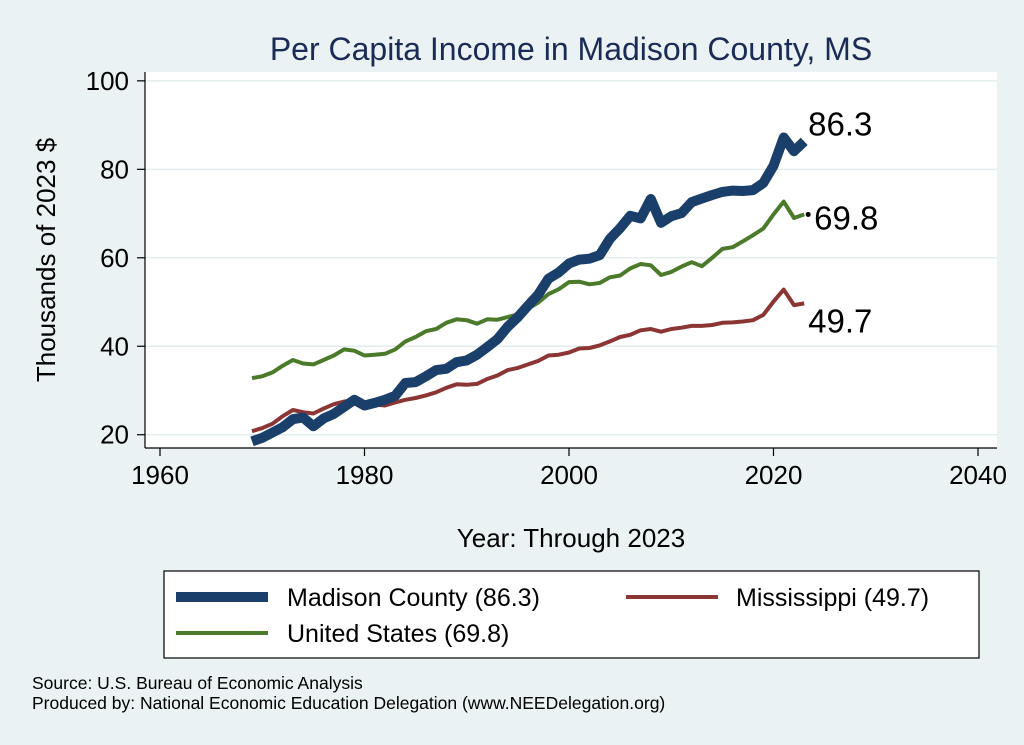  Describe the element at coordinates (114, 169) in the screenshot. I see `y-tick-label-80: 80` at that location.